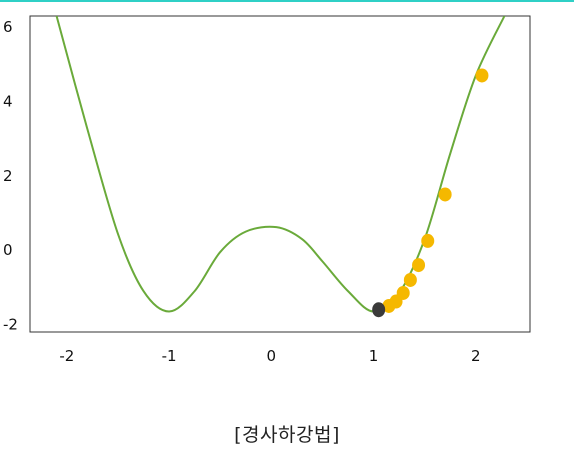 The height and width of the screenshot is (449, 574). What do you see at coordinates (374, 356) in the screenshot?
I see `x-tick-label: 1` at bounding box center [374, 356].